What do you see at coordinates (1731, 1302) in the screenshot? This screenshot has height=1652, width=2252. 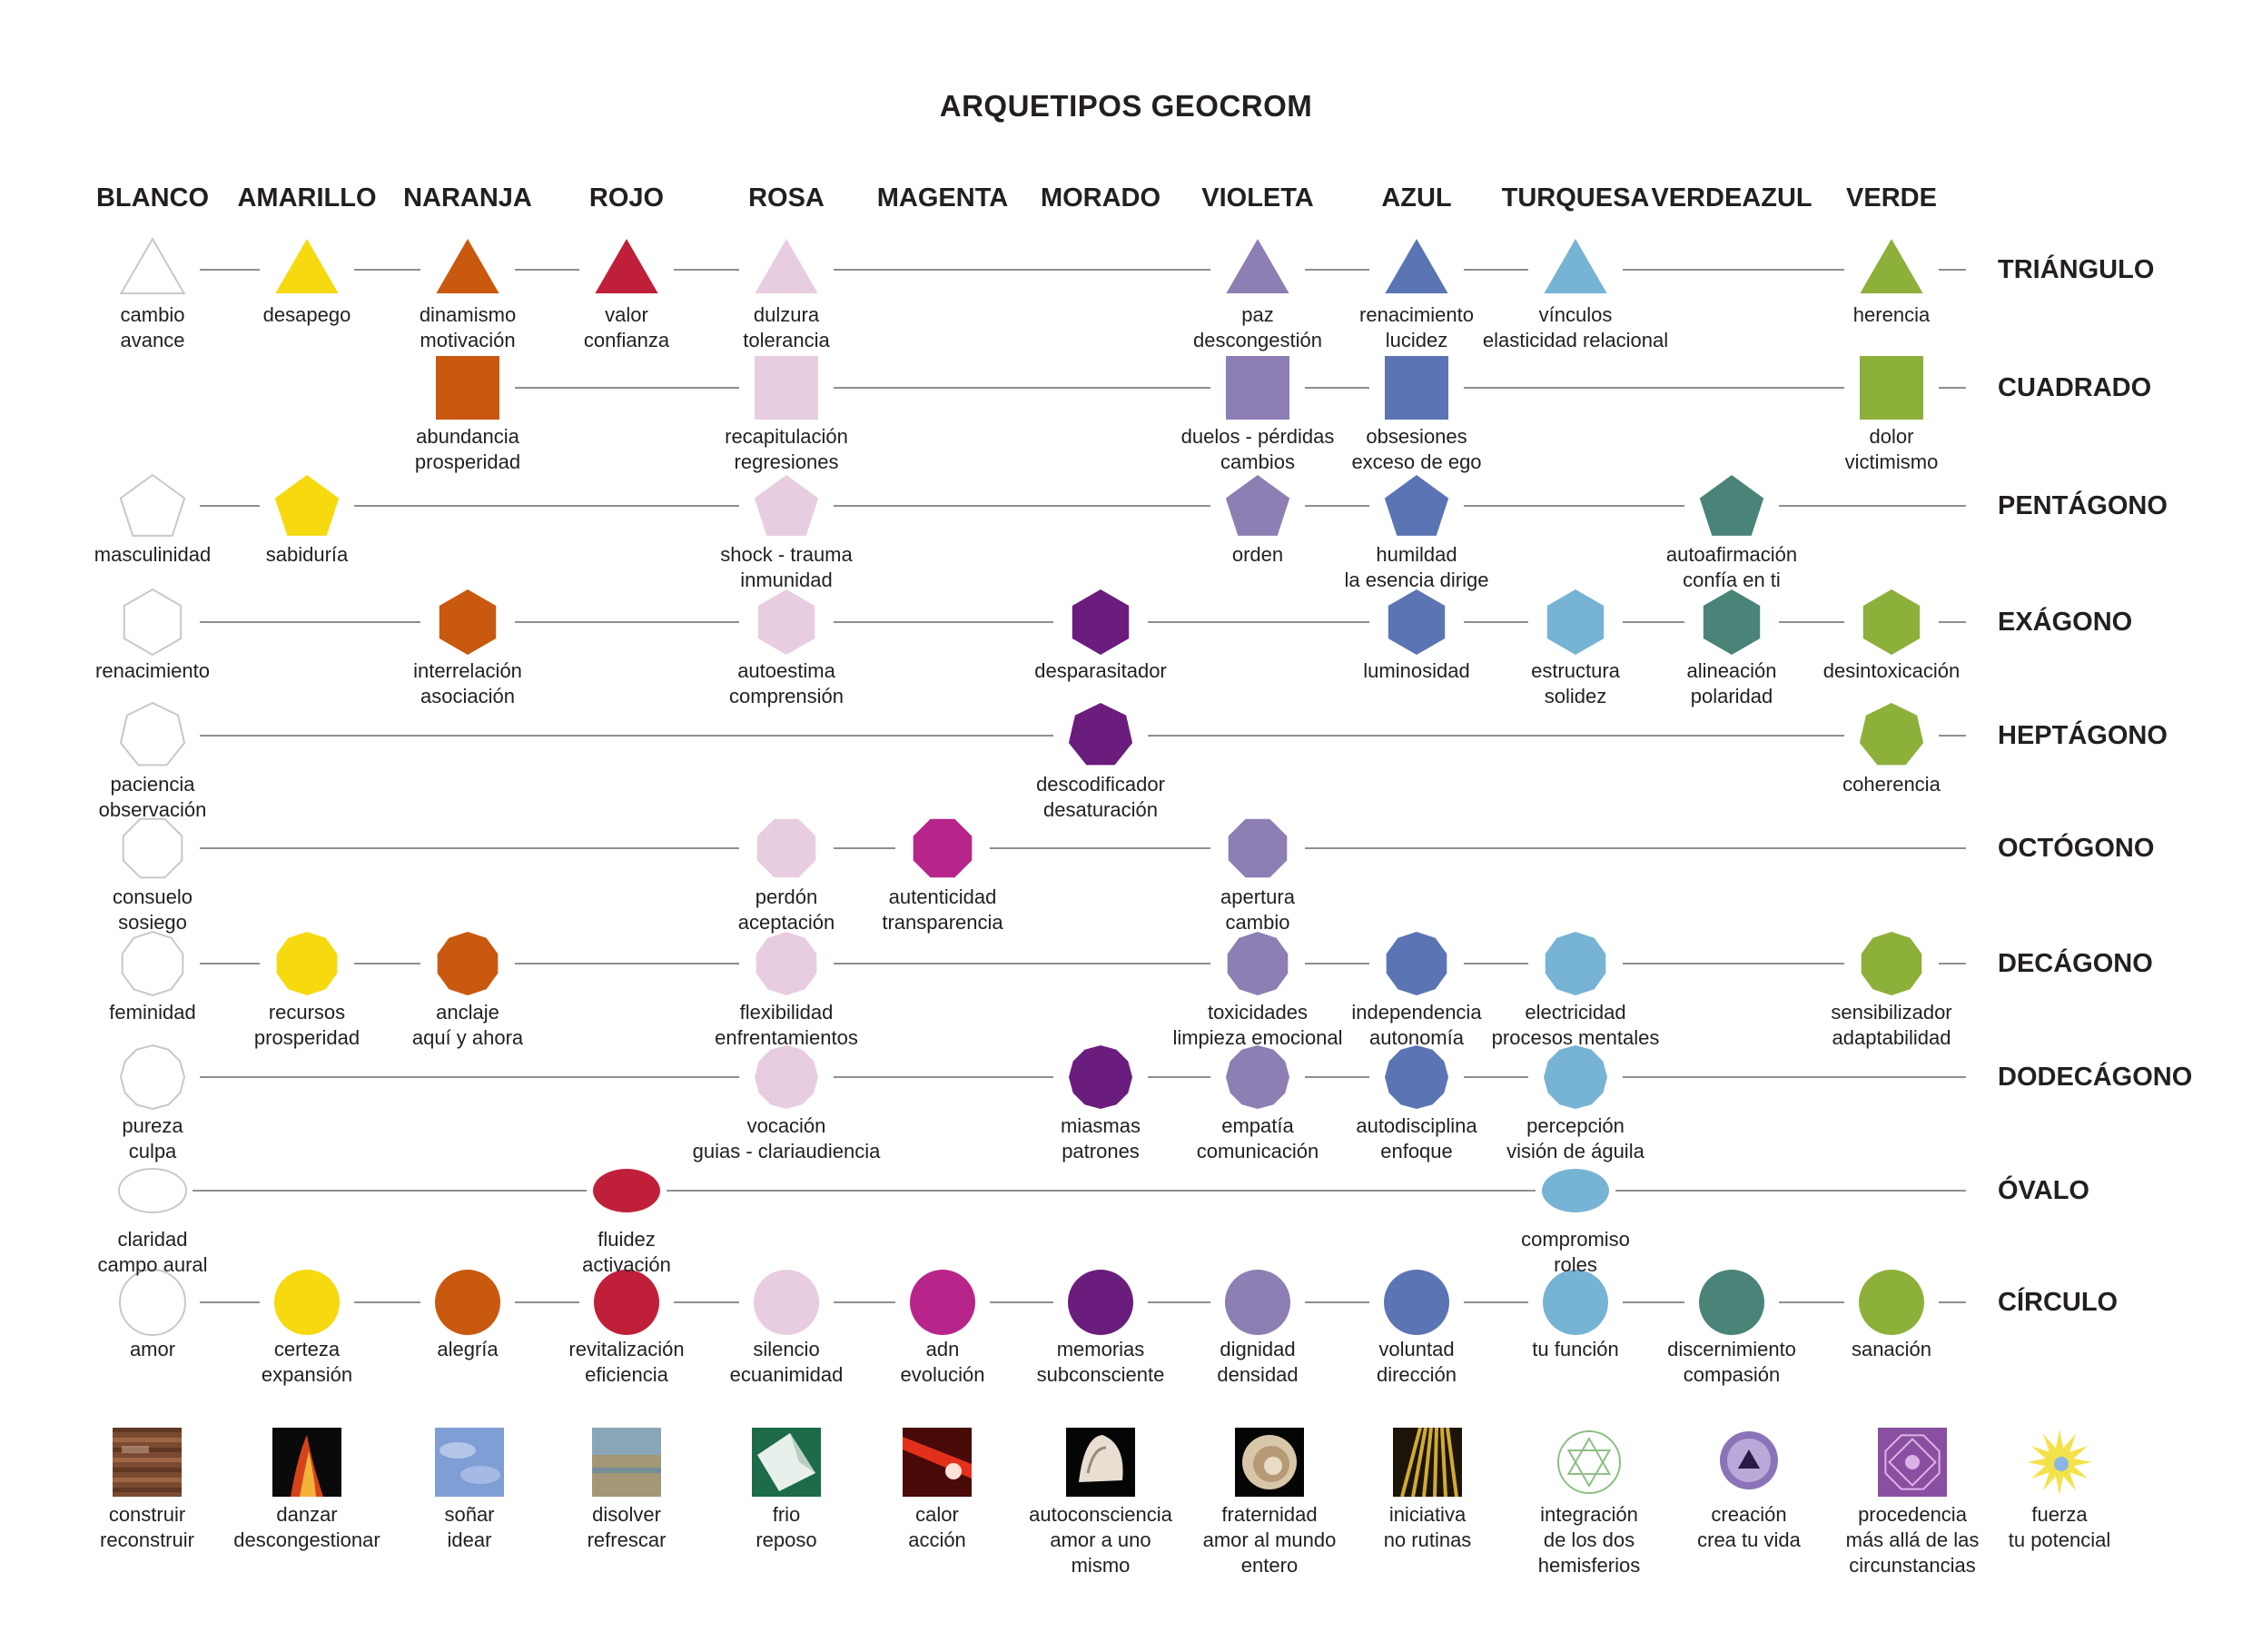 I see `shape-circle-verdeazul` at bounding box center [1731, 1302].